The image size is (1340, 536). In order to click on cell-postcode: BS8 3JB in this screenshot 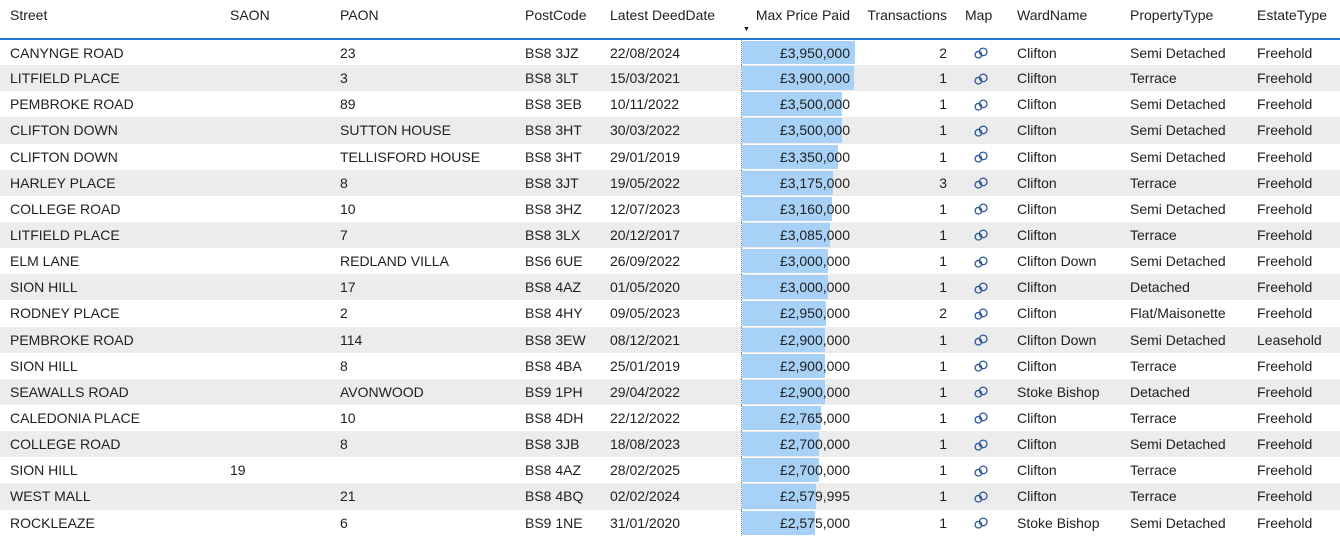, I will do `click(552, 444)`.